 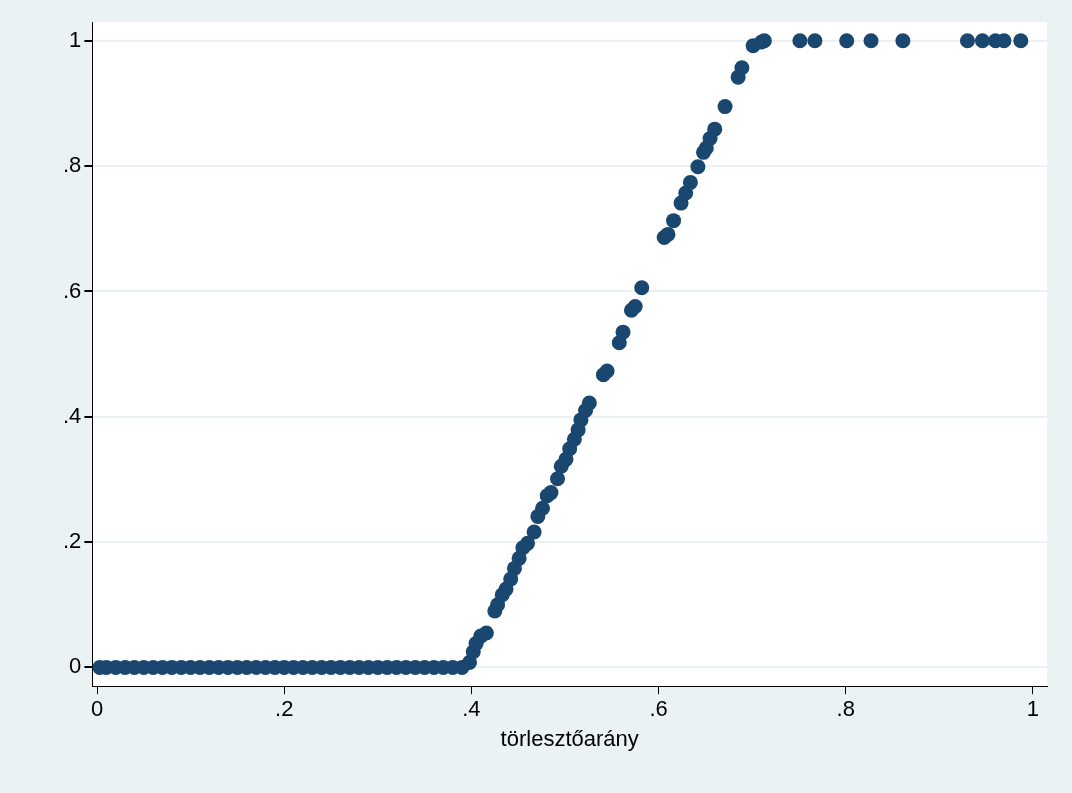 What do you see at coordinates (471, 709) in the screenshot?
I see `x-tick-label: .4` at bounding box center [471, 709].